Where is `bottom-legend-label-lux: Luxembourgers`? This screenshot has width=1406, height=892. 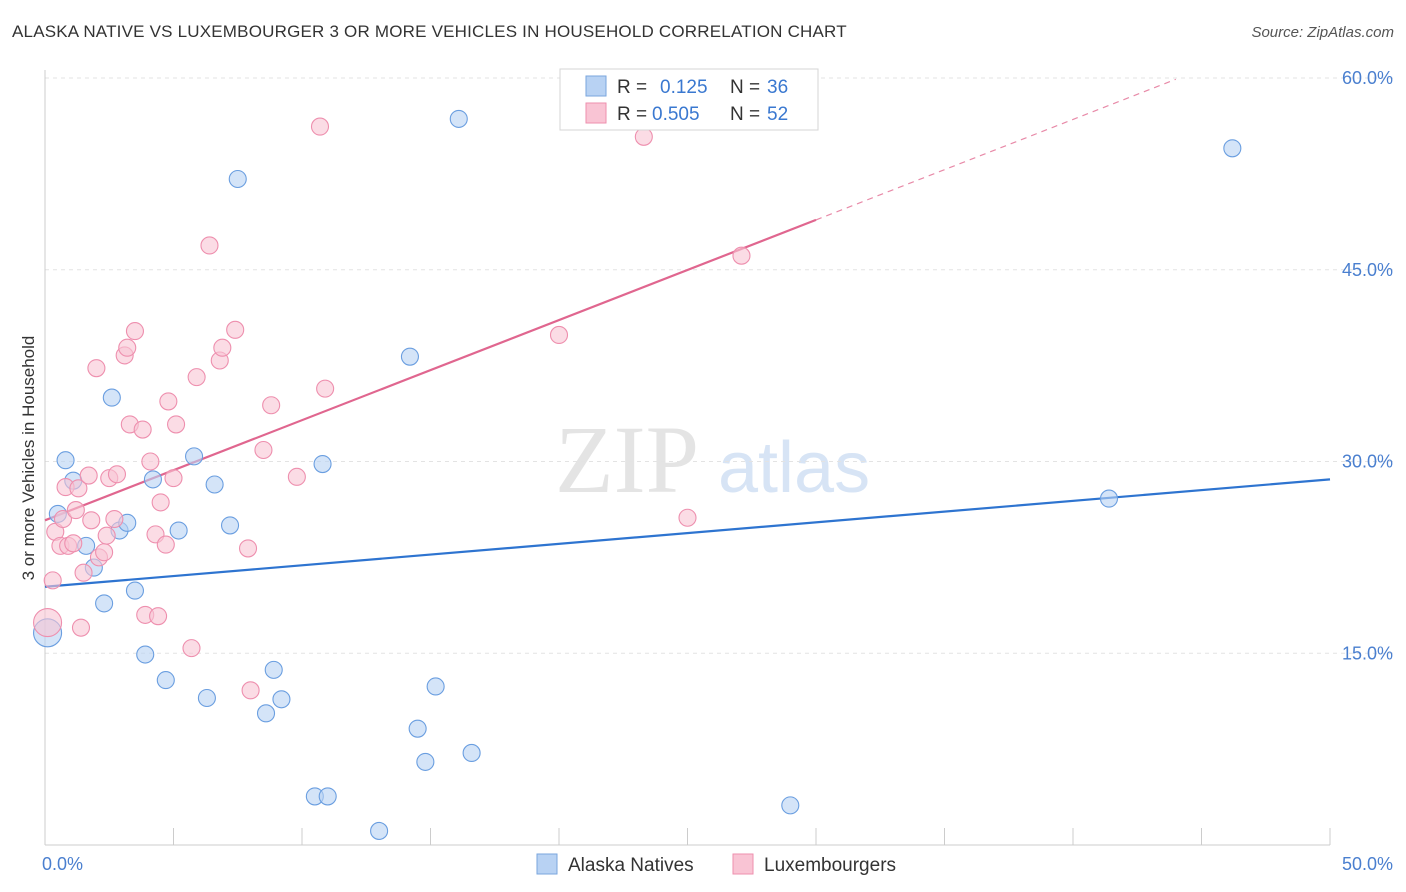
bottom-legend-label-lux: Luxembourgers is located at coordinates (830, 865).